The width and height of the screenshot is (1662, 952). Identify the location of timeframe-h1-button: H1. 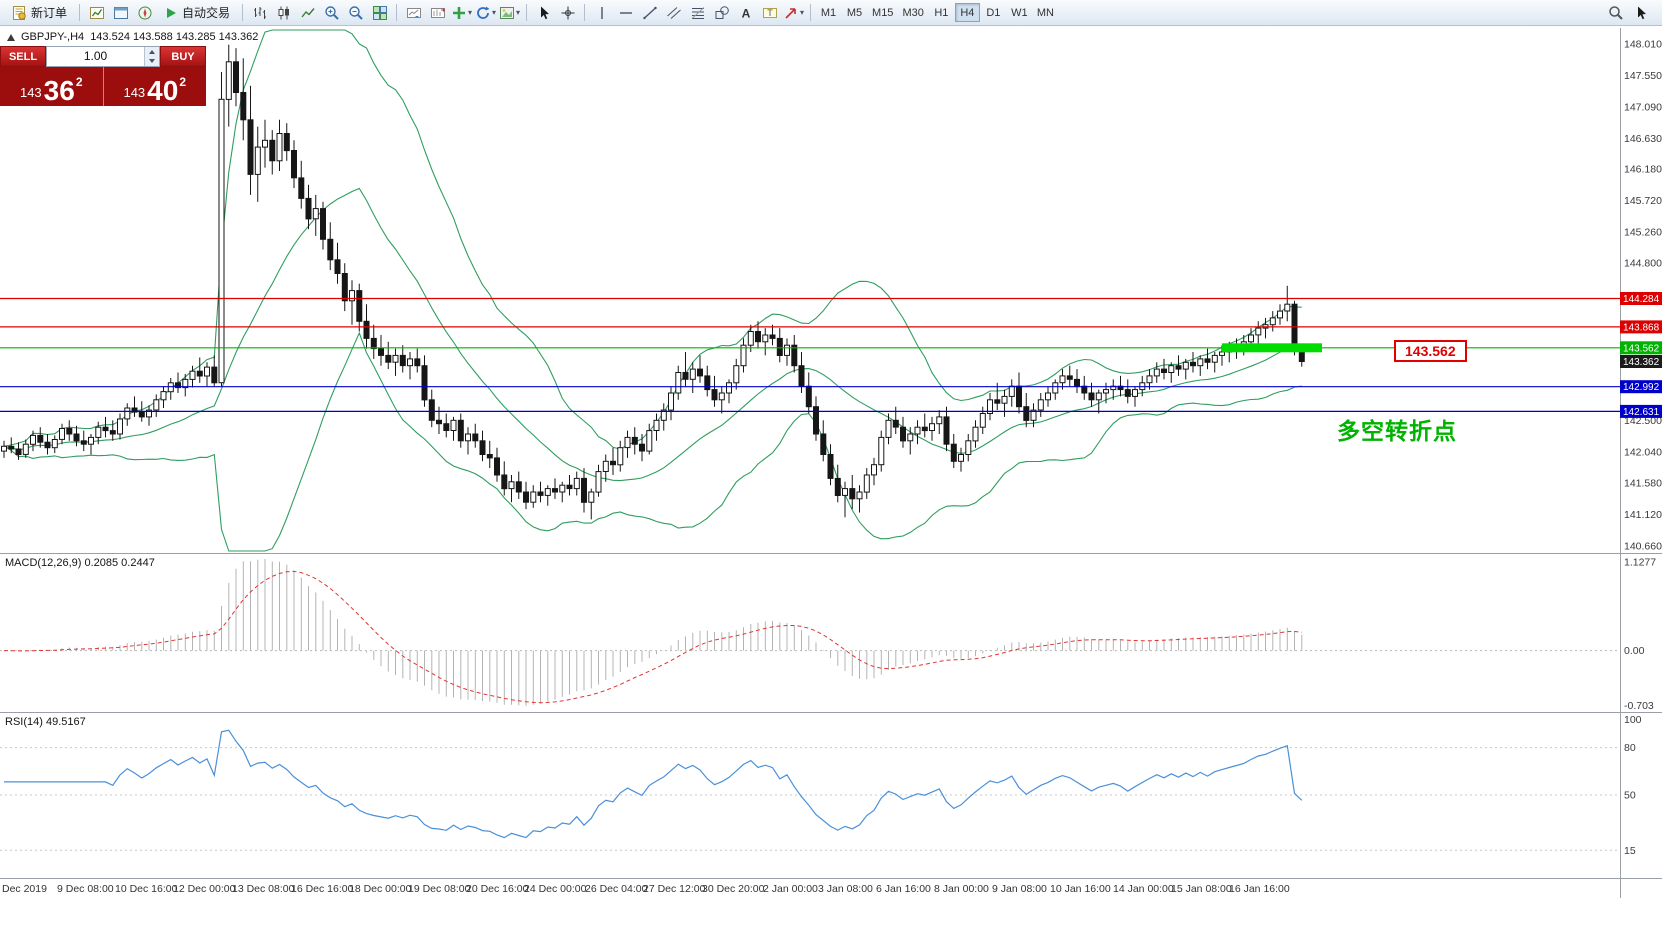
(941, 12).